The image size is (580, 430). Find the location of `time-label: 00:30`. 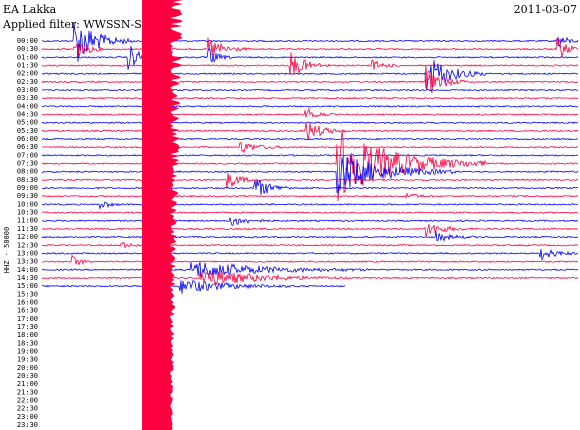

time-label: 00:30 is located at coordinates (27, 49).